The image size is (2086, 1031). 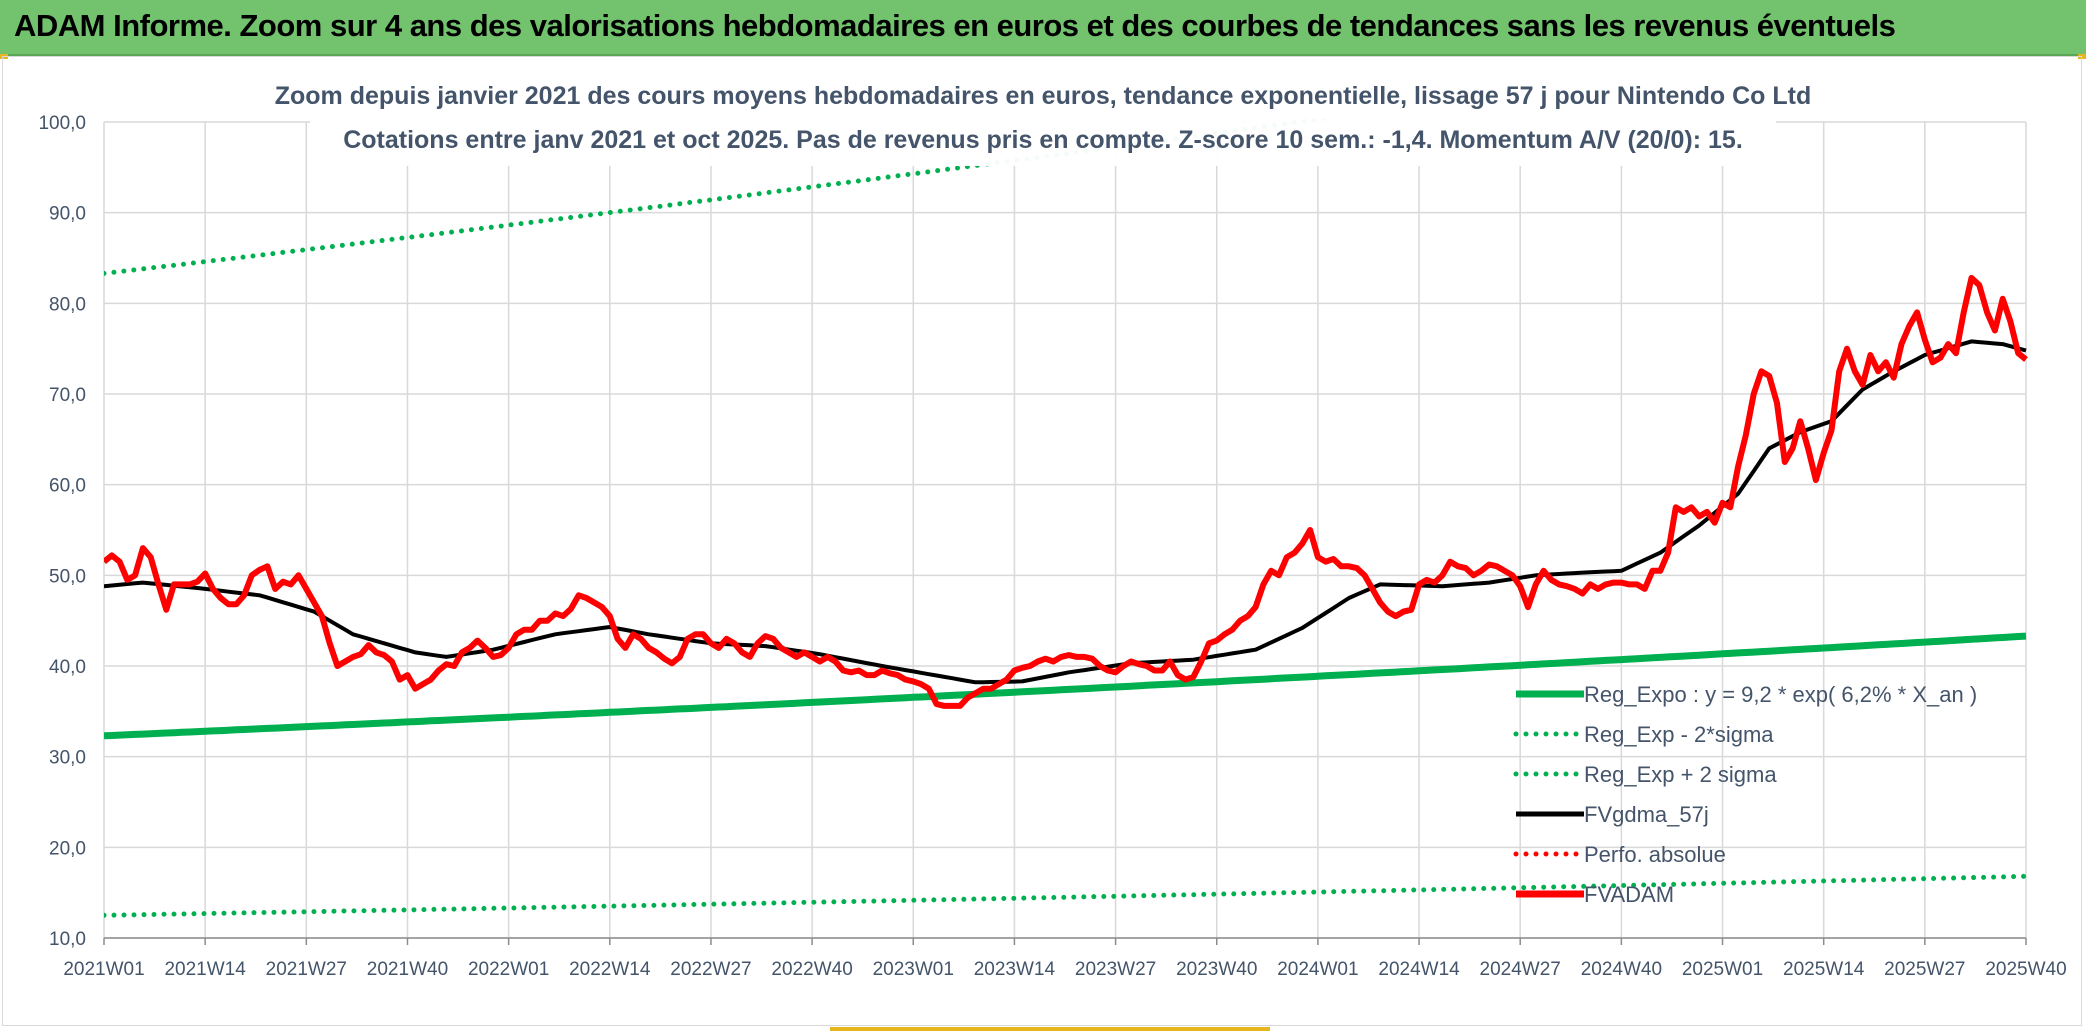 I want to click on x-tick-label: 2021W01, so click(x=103, y=969).